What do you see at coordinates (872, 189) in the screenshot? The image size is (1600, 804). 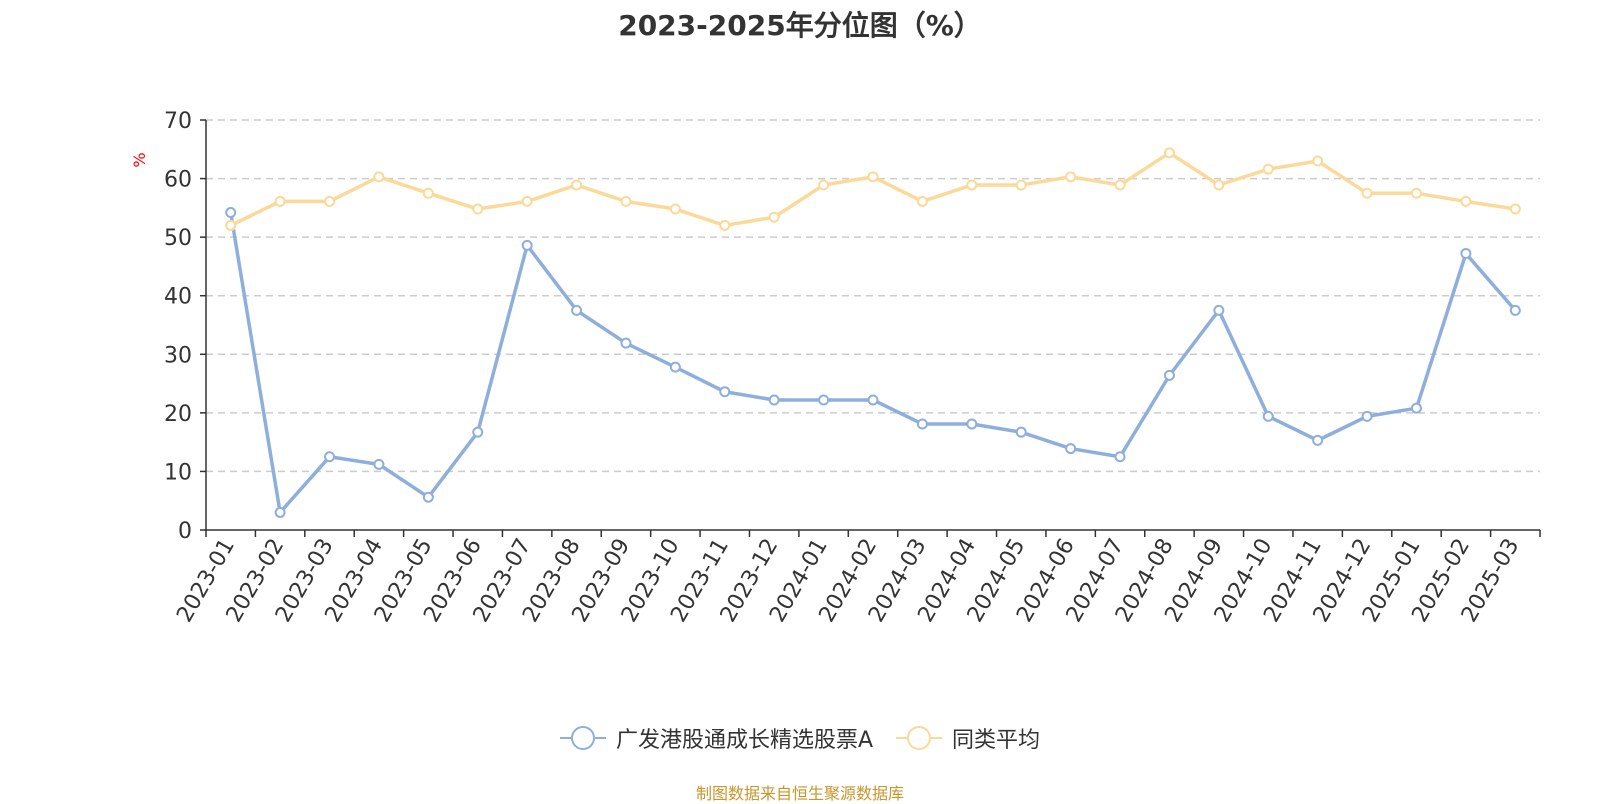 I see `series-line` at bounding box center [872, 189].